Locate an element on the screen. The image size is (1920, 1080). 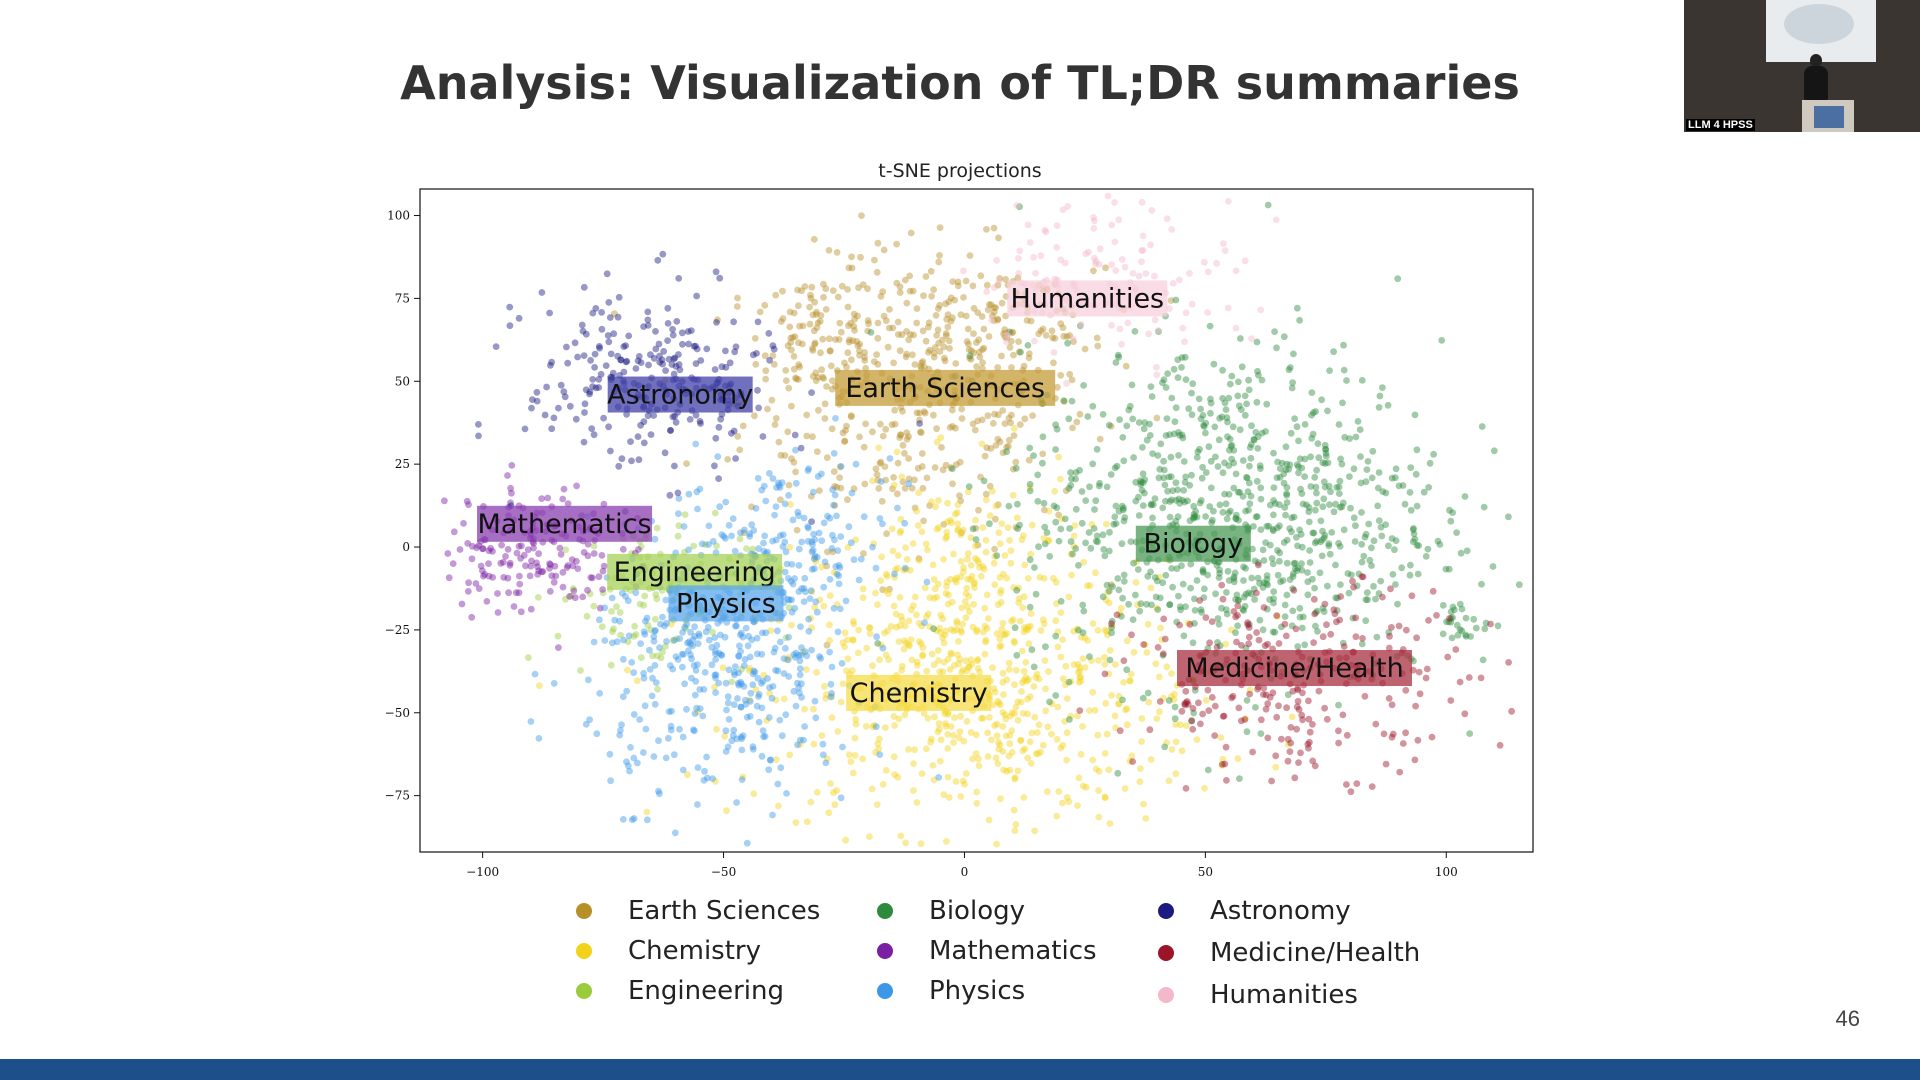
y-tick-label: 50 is located at coordinates (402, 381).